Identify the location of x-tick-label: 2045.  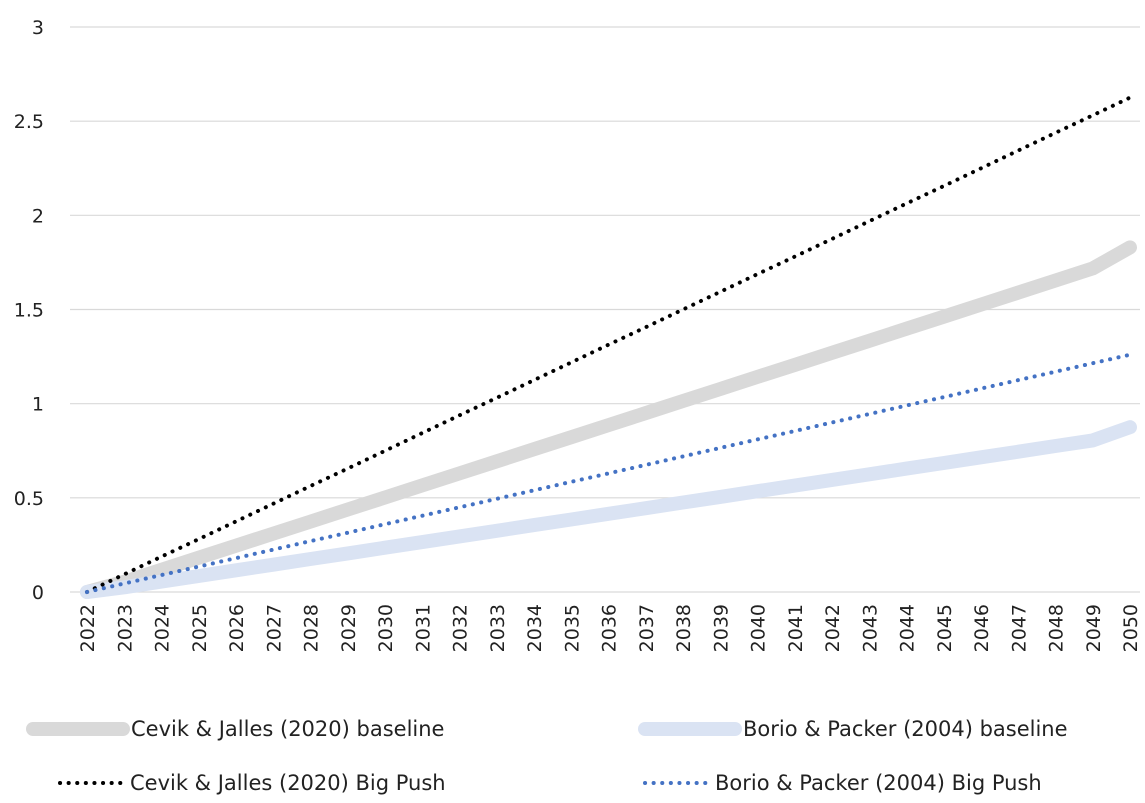
(945, 628).